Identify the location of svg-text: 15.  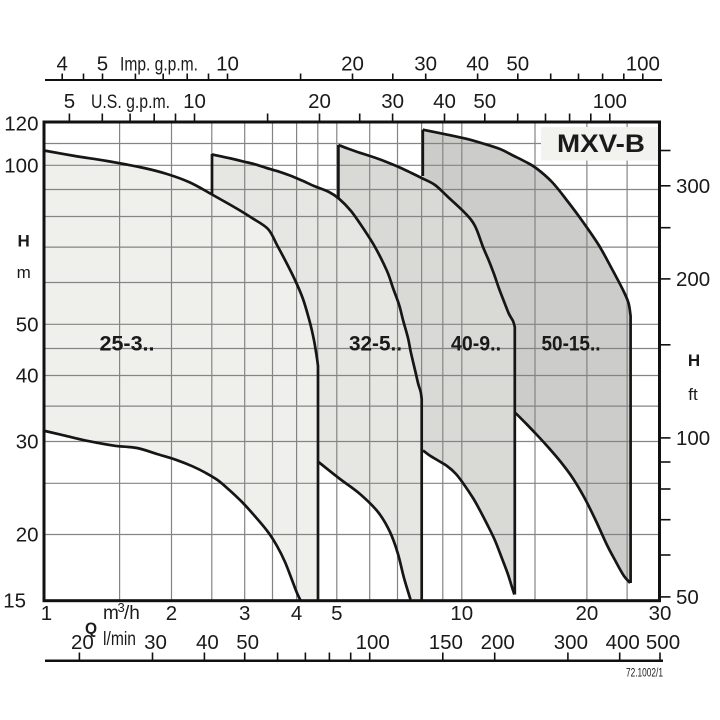
(14, 601).